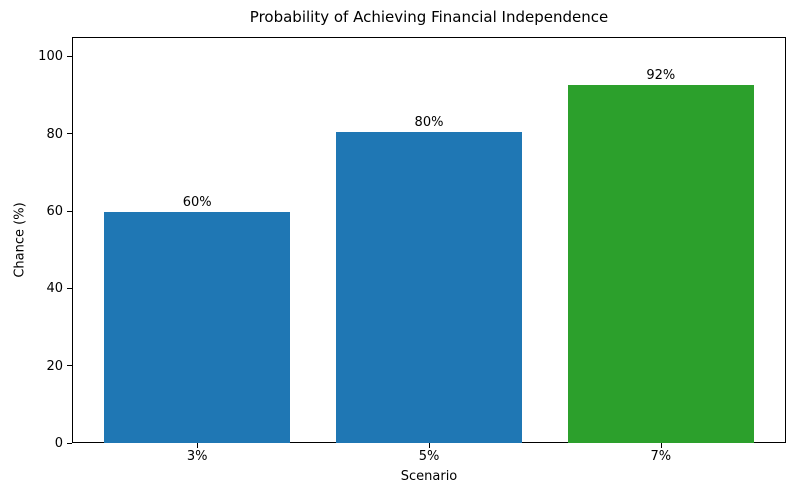  I want to click on x-axis-label: Scenario, so click(429, 476).